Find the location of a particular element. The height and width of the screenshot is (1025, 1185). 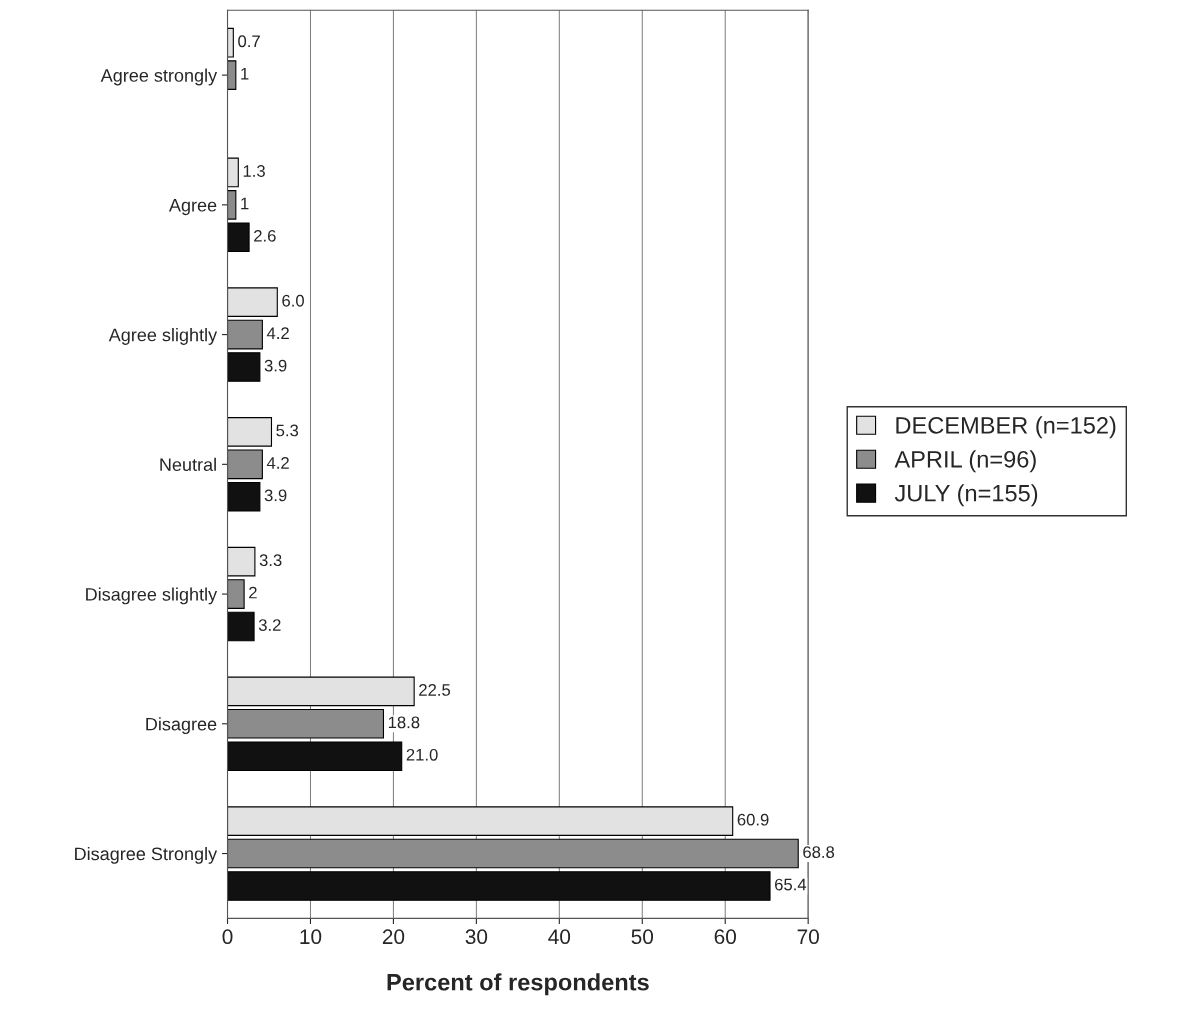

data-label: 3.2 is located at coordinates (269, 625).